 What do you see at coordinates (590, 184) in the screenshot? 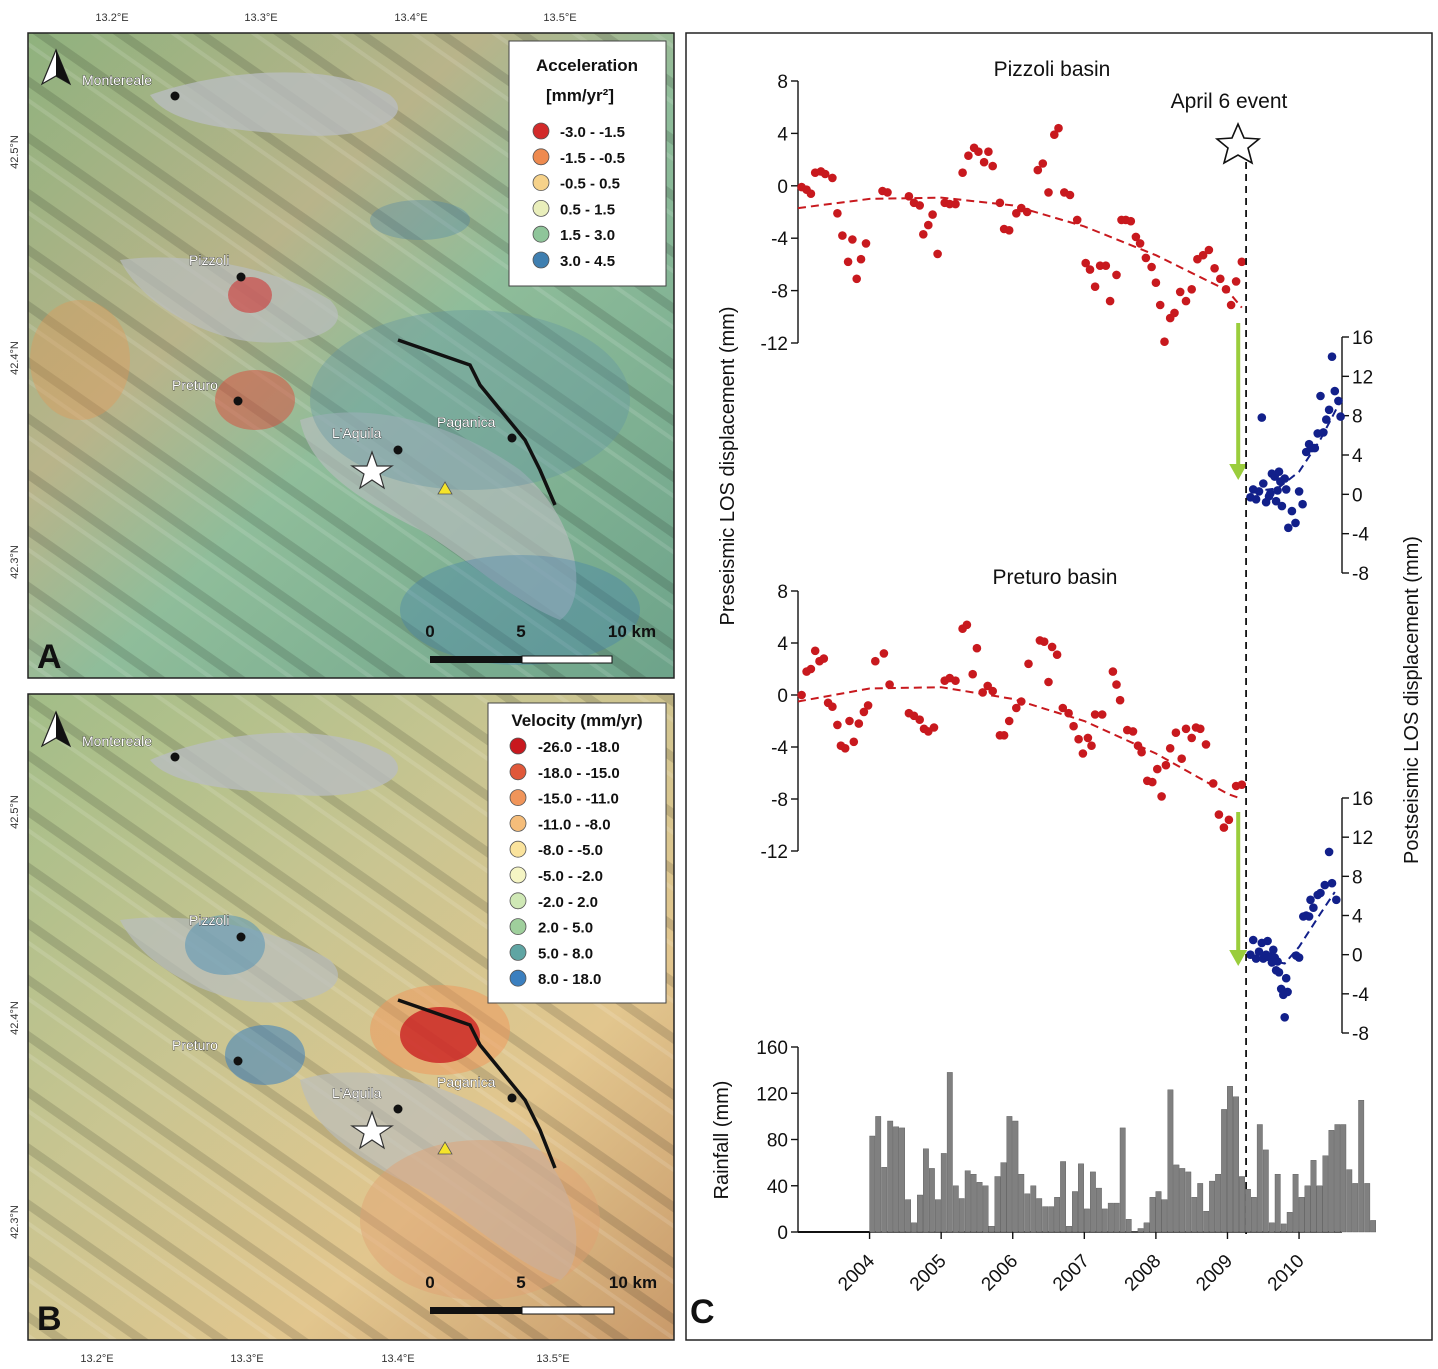
I see `legend-a-label: -0.5 - 0.5` at bounding box center [590, 184].